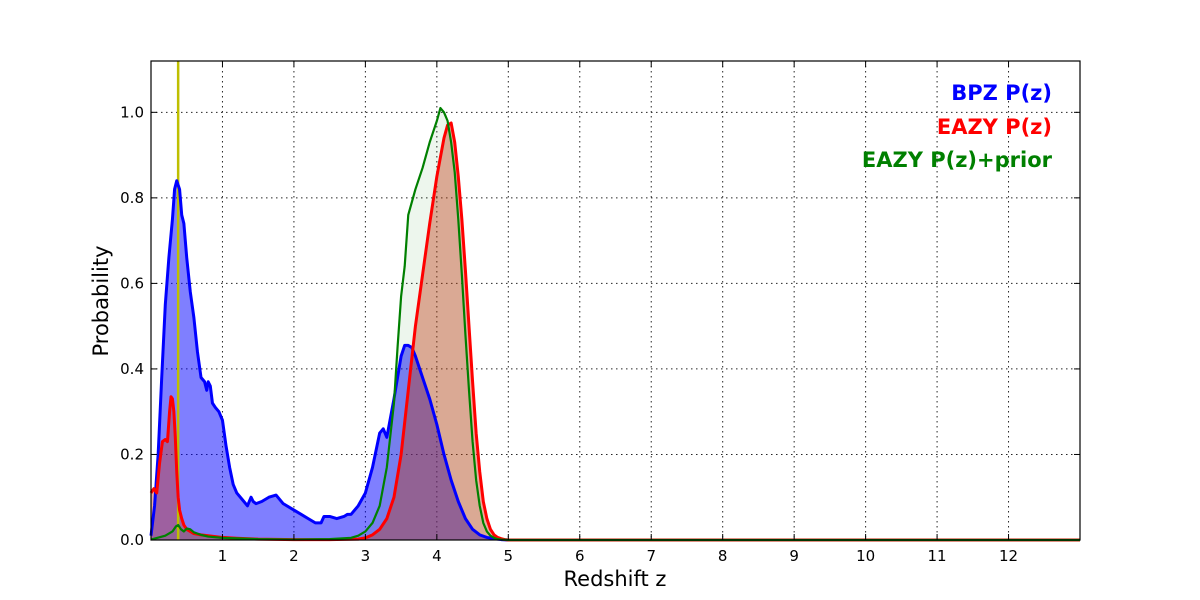 This screenshot has width=1200, height=600. I want to click on x-axis-label: Redshift z, so click(615, 579).